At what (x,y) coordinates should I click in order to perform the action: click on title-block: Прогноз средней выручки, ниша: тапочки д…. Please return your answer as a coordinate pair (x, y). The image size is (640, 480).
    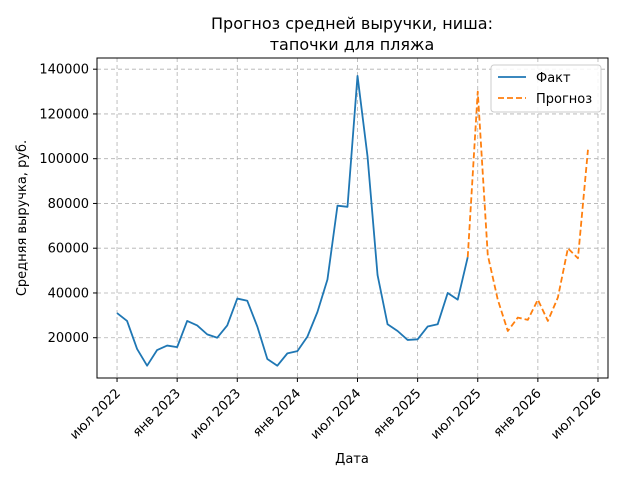
    Looking at the image, I should click on (352, 34).